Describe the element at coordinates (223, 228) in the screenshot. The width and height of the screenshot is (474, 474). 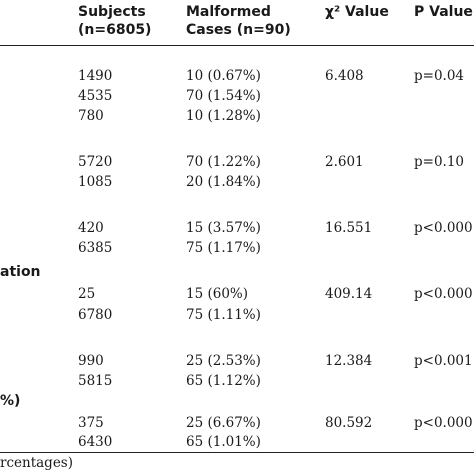
I see `cell-malformed: 15 (3.57%)` at that location.